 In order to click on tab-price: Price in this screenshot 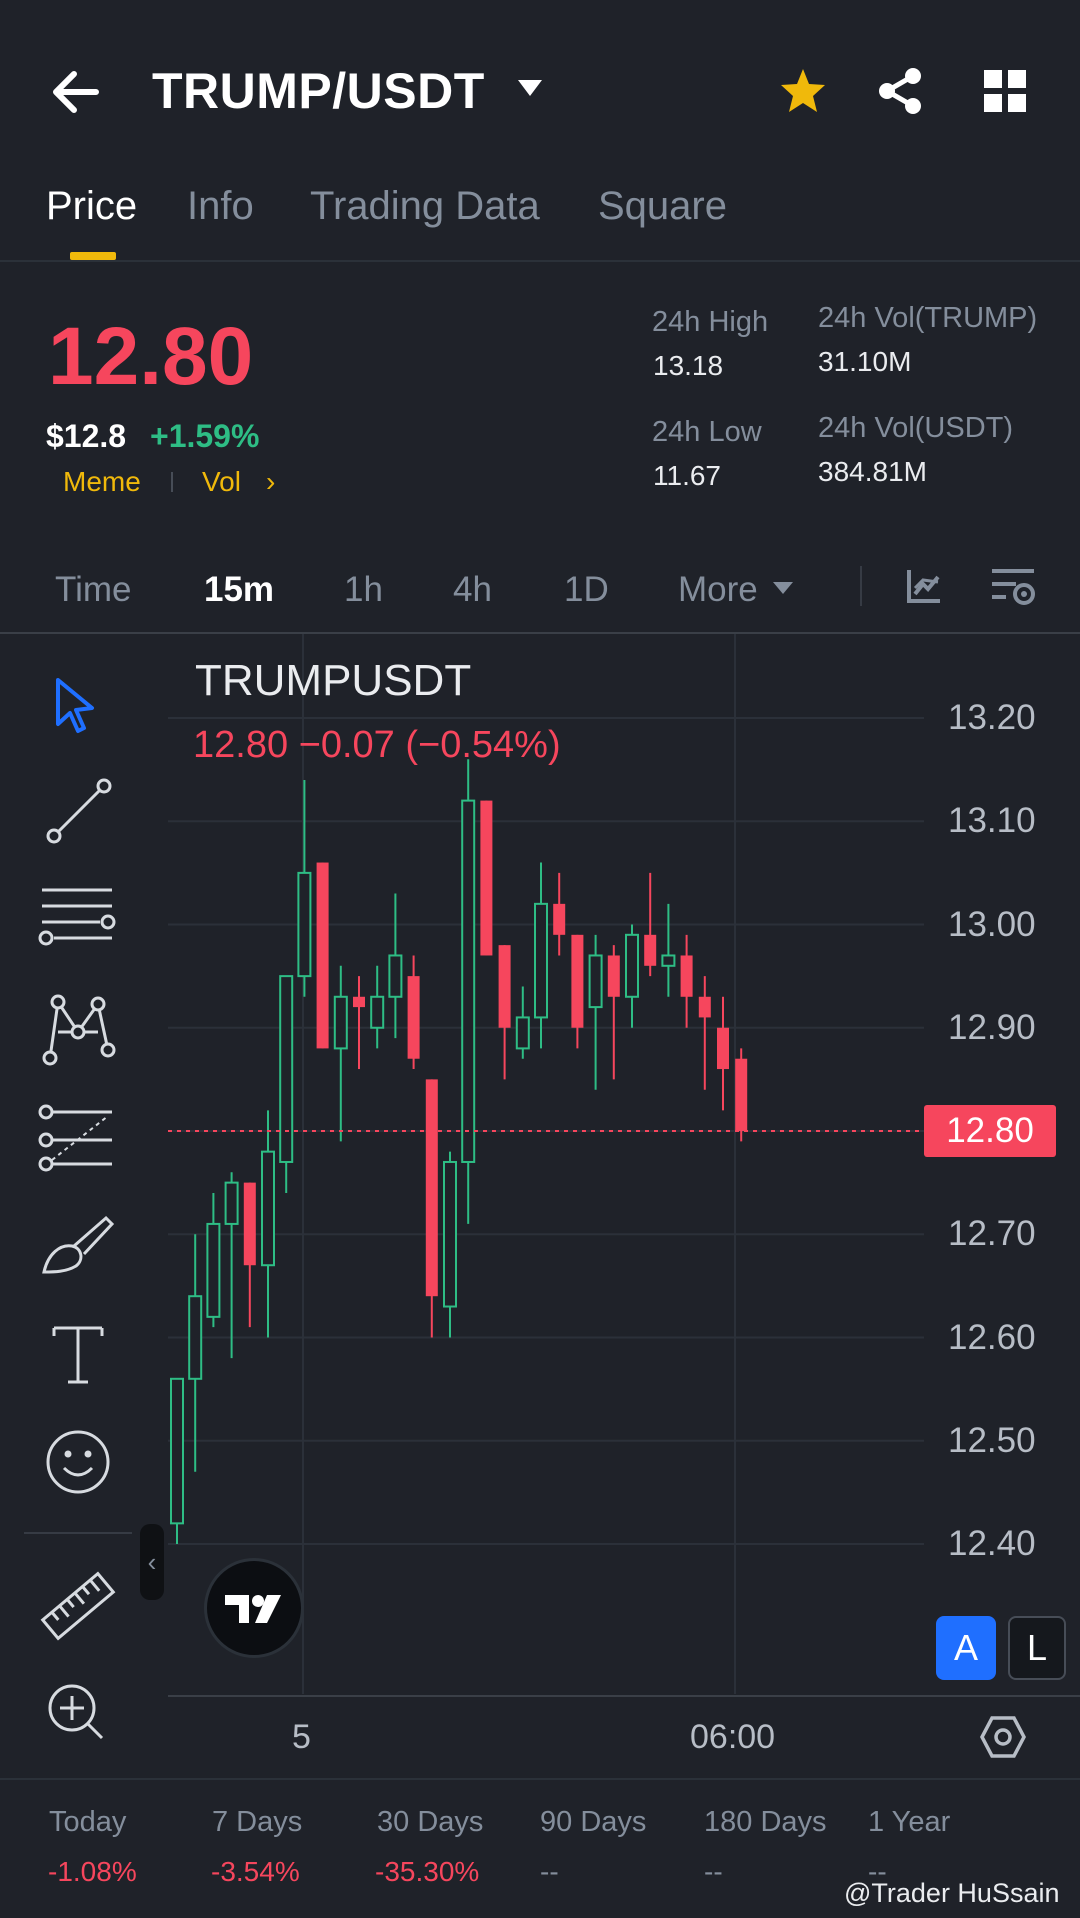, I will do `click(92, 206)`.